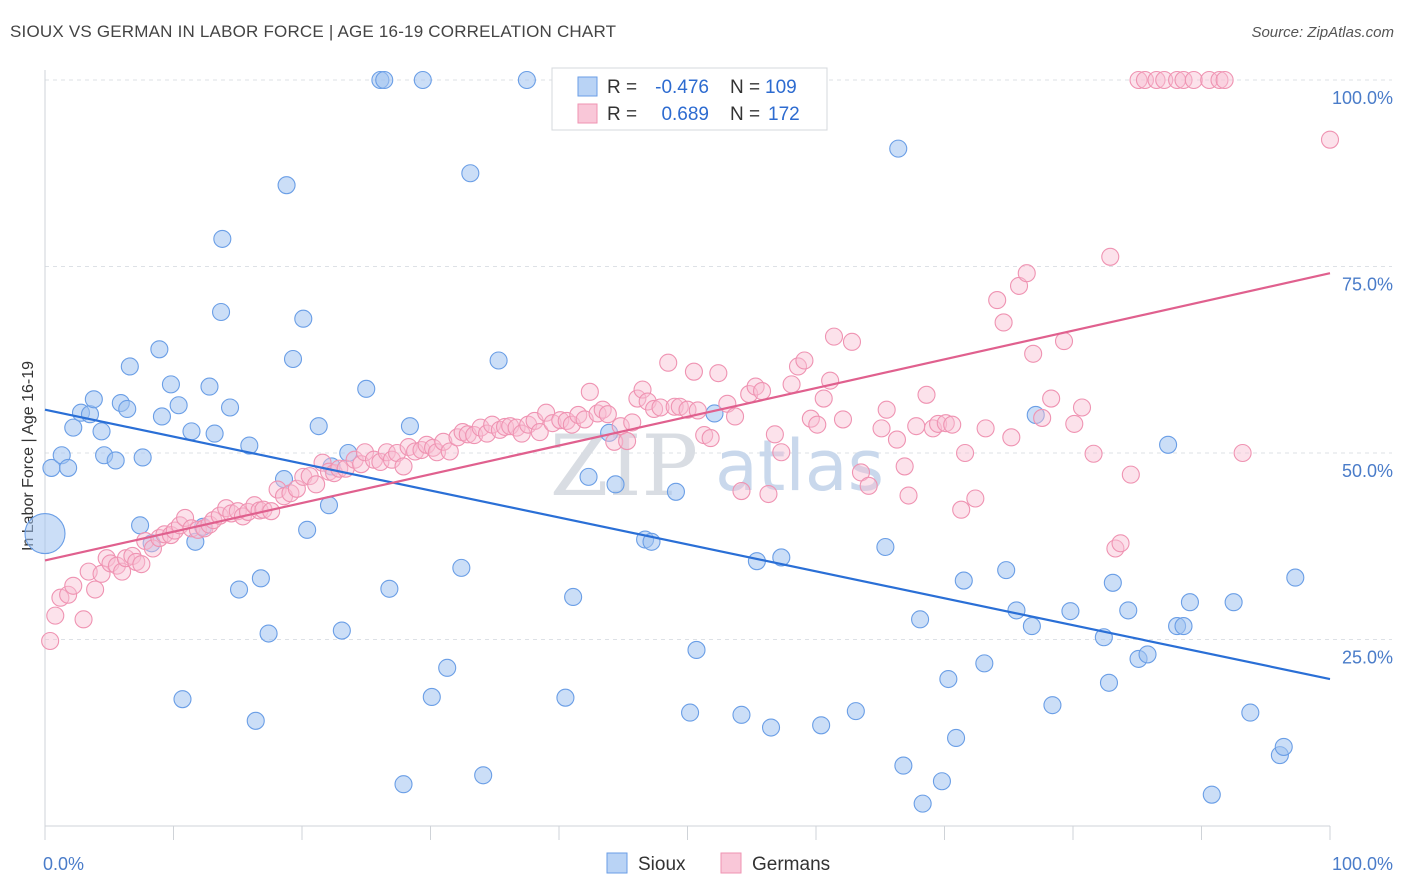  I want to click on germans-n-value: 172, so click(784, 114).